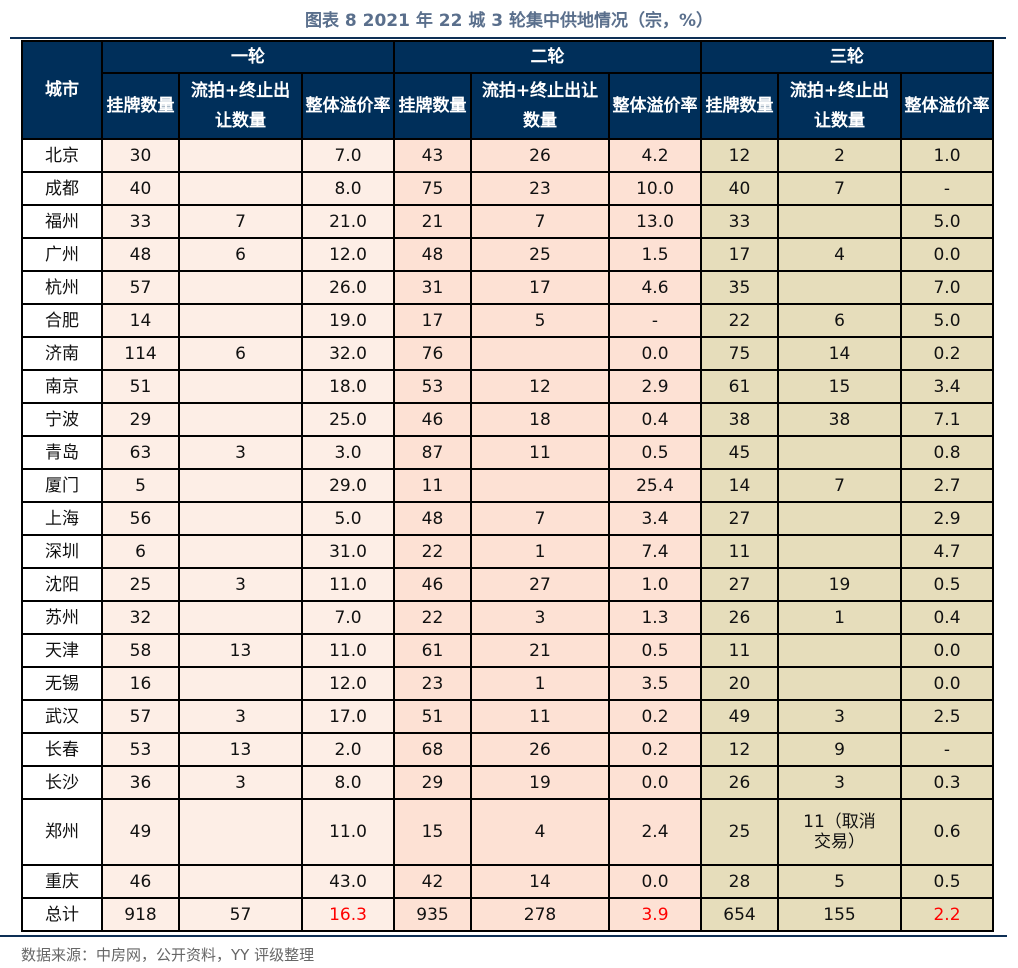 The width and height of the screenshot is (1018, 968). I want to click on value-cell: 17.0, so click(348, 716).